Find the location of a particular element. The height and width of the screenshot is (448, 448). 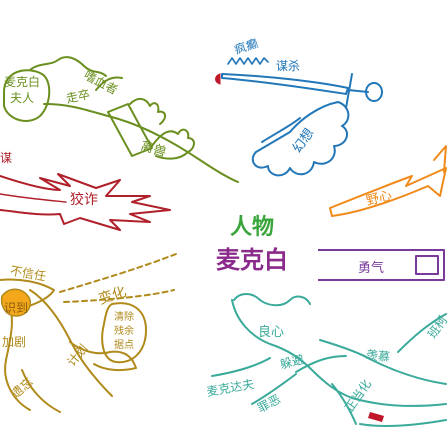

label-beast: 禽兽 is located at coordinates (154, 148).